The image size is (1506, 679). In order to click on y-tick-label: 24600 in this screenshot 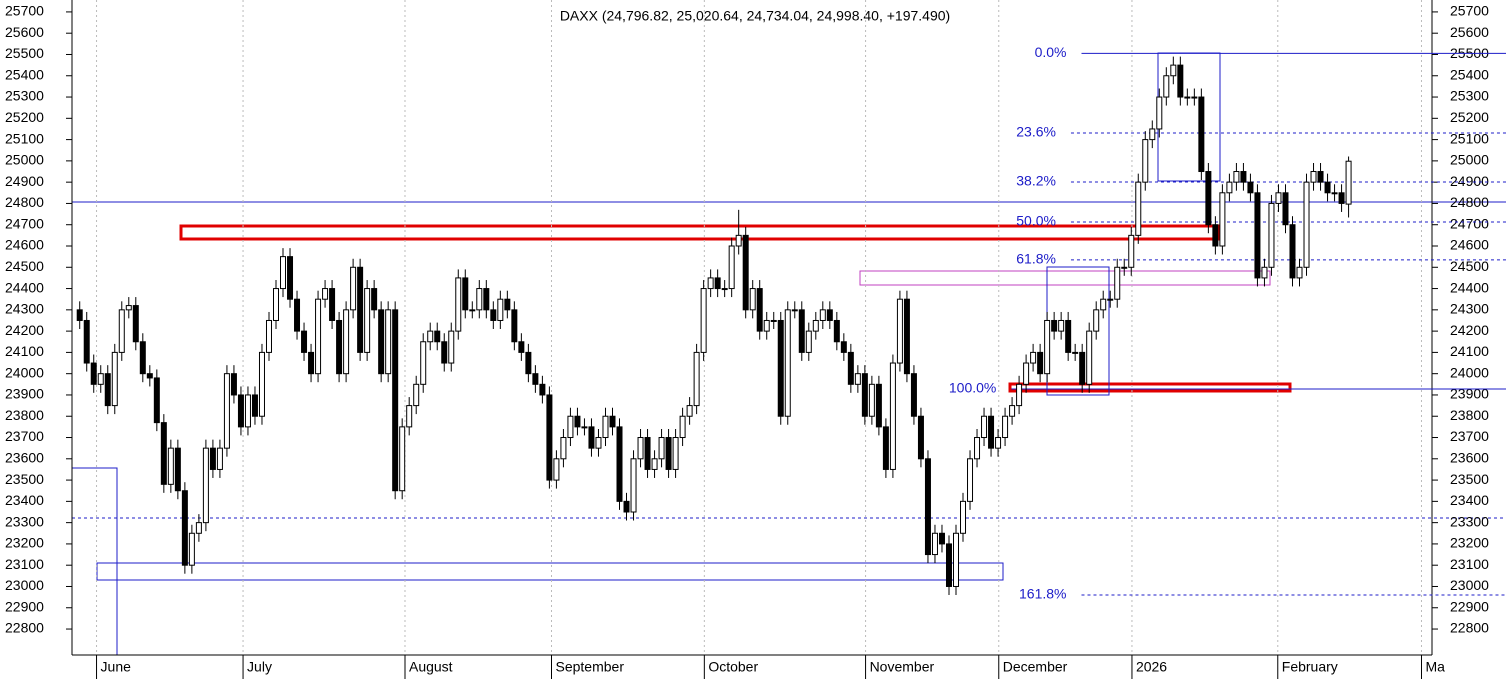, I will do `click(24, 245)`.